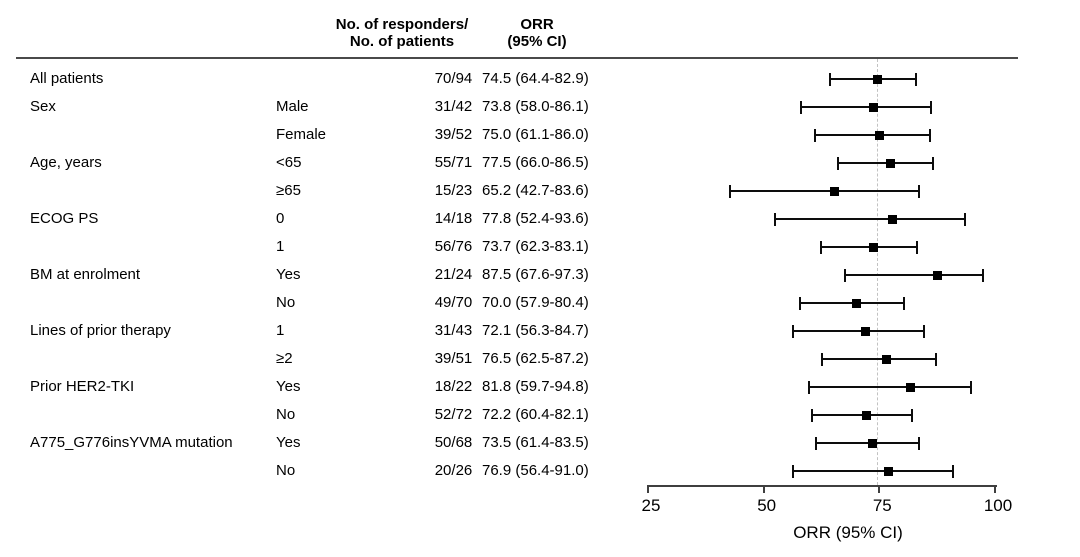  I want to click on row-n-value: 52/72, so click(453, 414).